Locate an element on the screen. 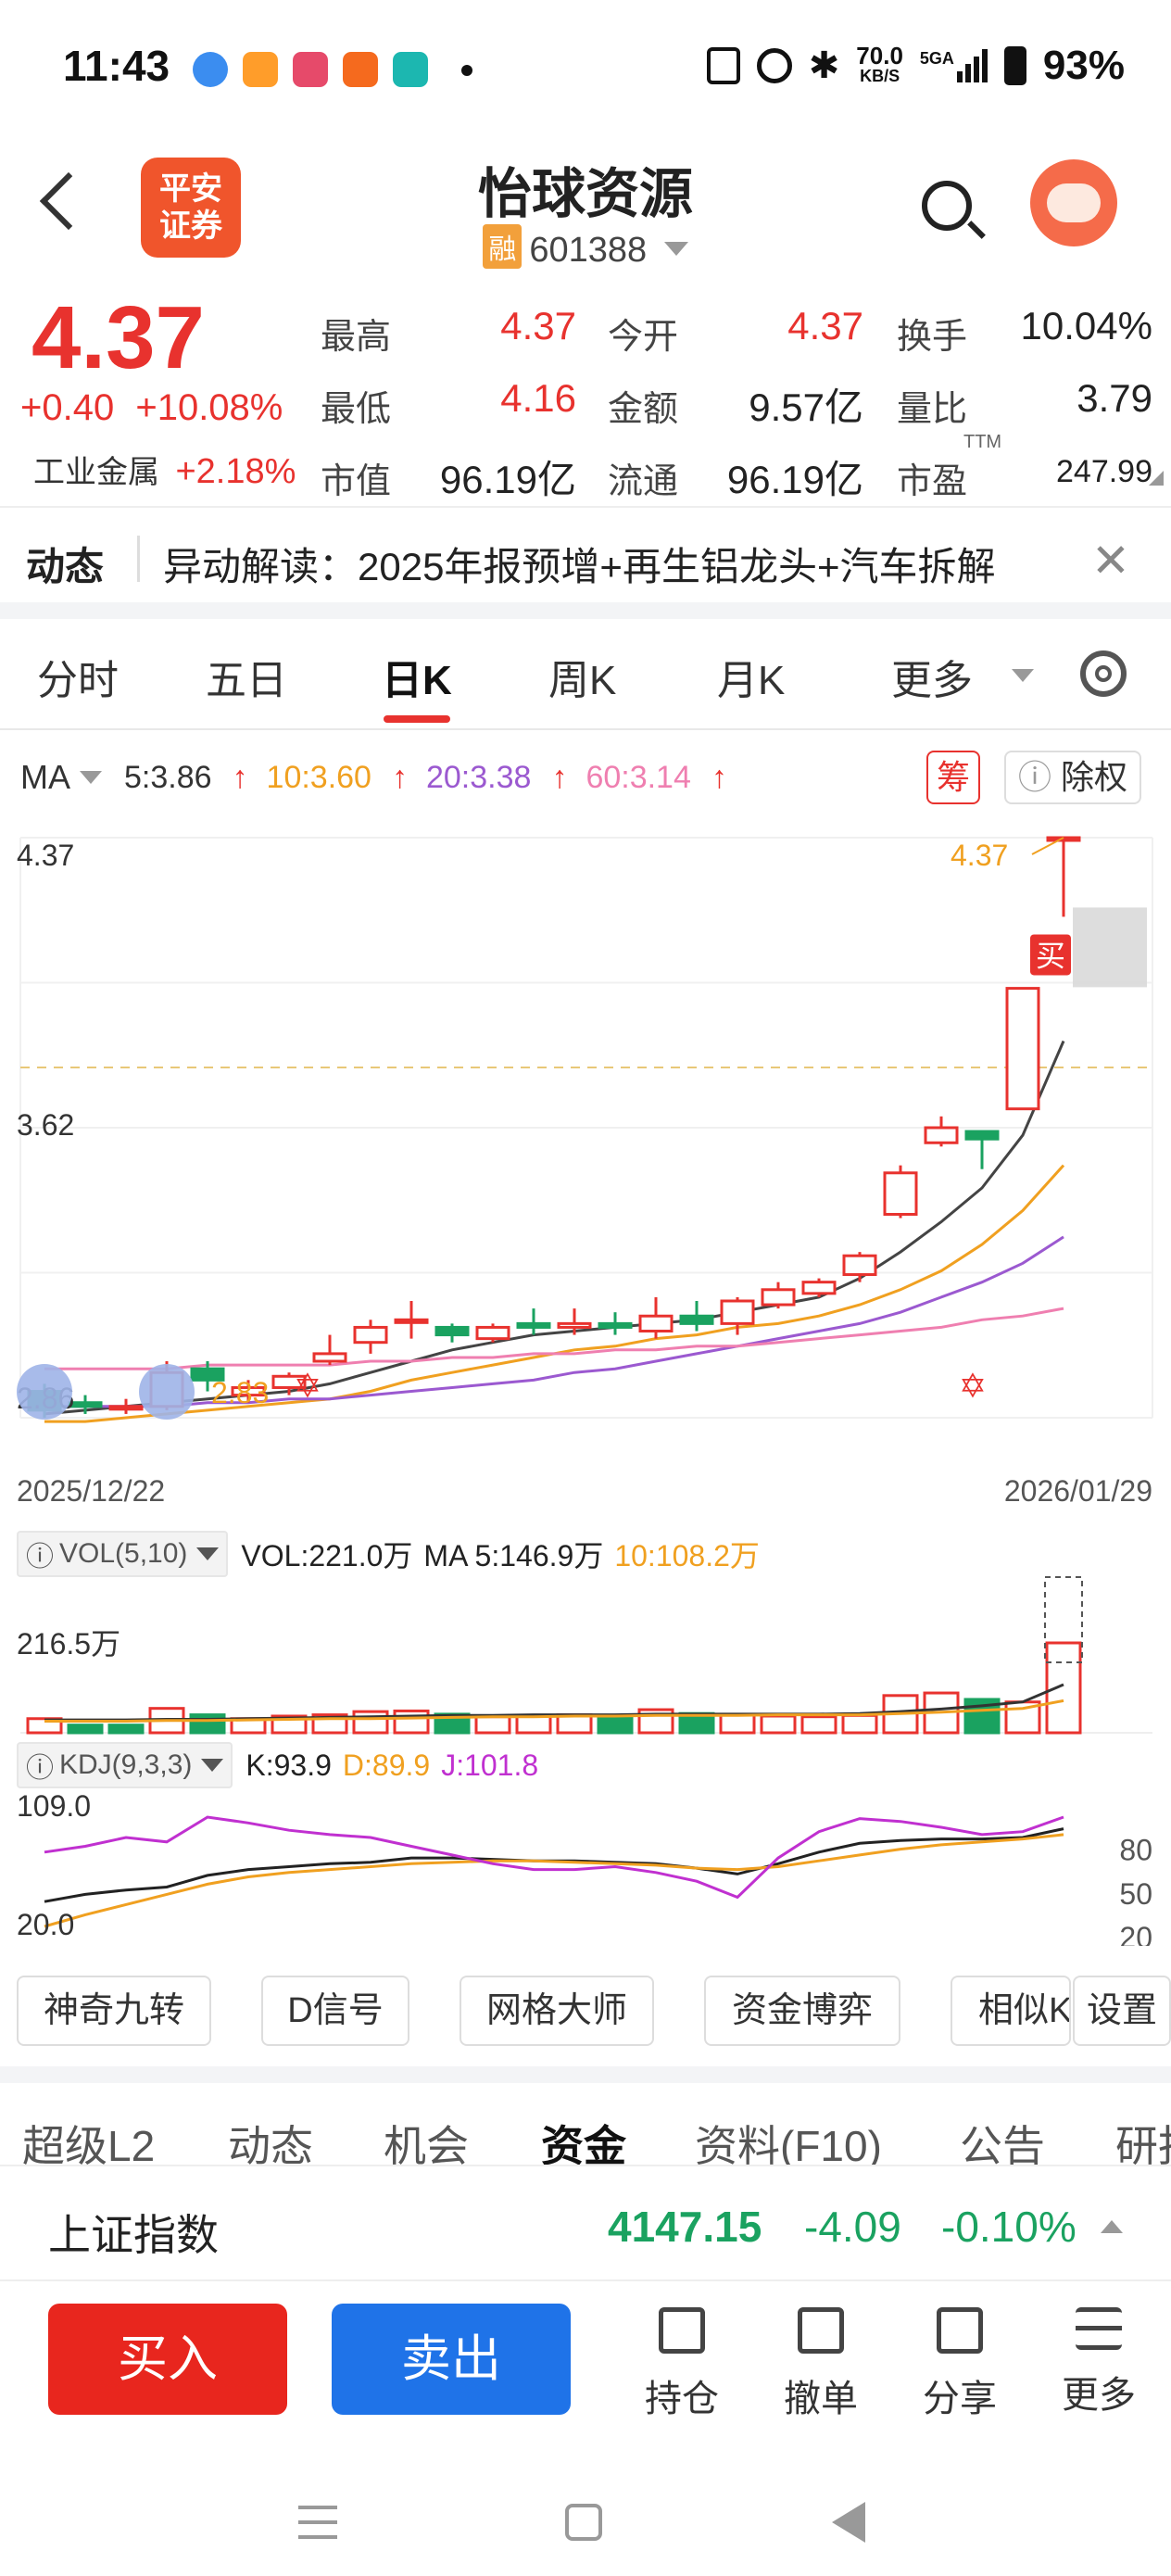 Image resolution: width=1171 pixels, height=2576 pixels. home-nav-icon is located at coordinates (584, 2523).